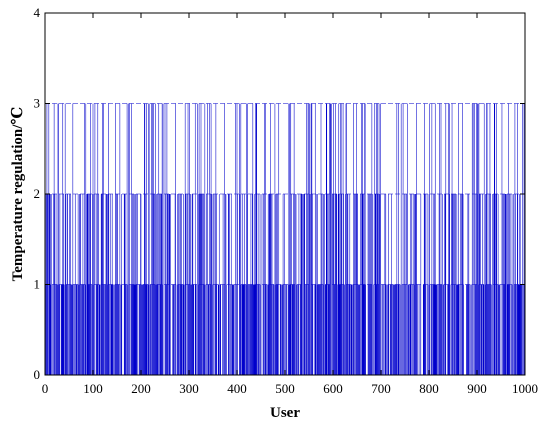 This screenshot has width=550, height=429. I want to click on x-tick-label: 200, so click(141, 388).